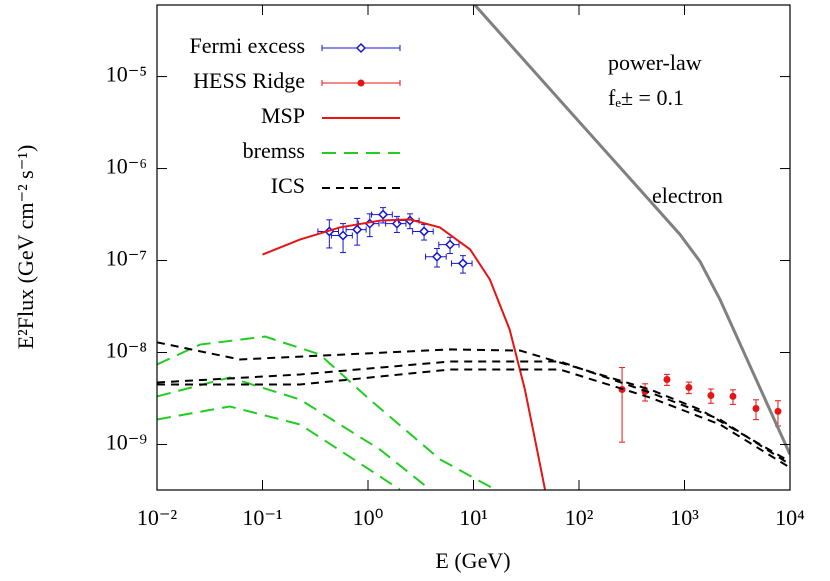 The height and width of the screenshot is (581, 830). What do you see at coordinates (472, 560) in the screenshot?
I see `x-axis-label: E (GeV)` at bounding box center [472, 560].